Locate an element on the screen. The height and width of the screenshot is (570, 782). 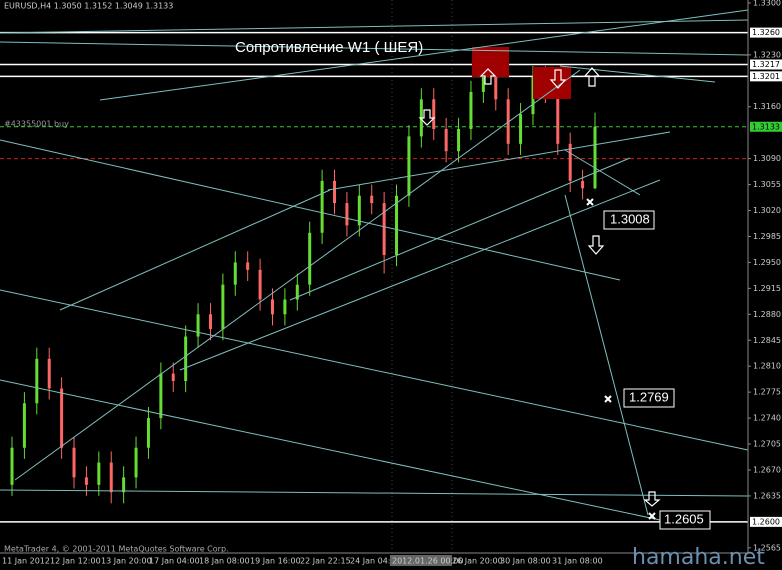
level-label: 1.3133 is located at coordinates (766, 126).